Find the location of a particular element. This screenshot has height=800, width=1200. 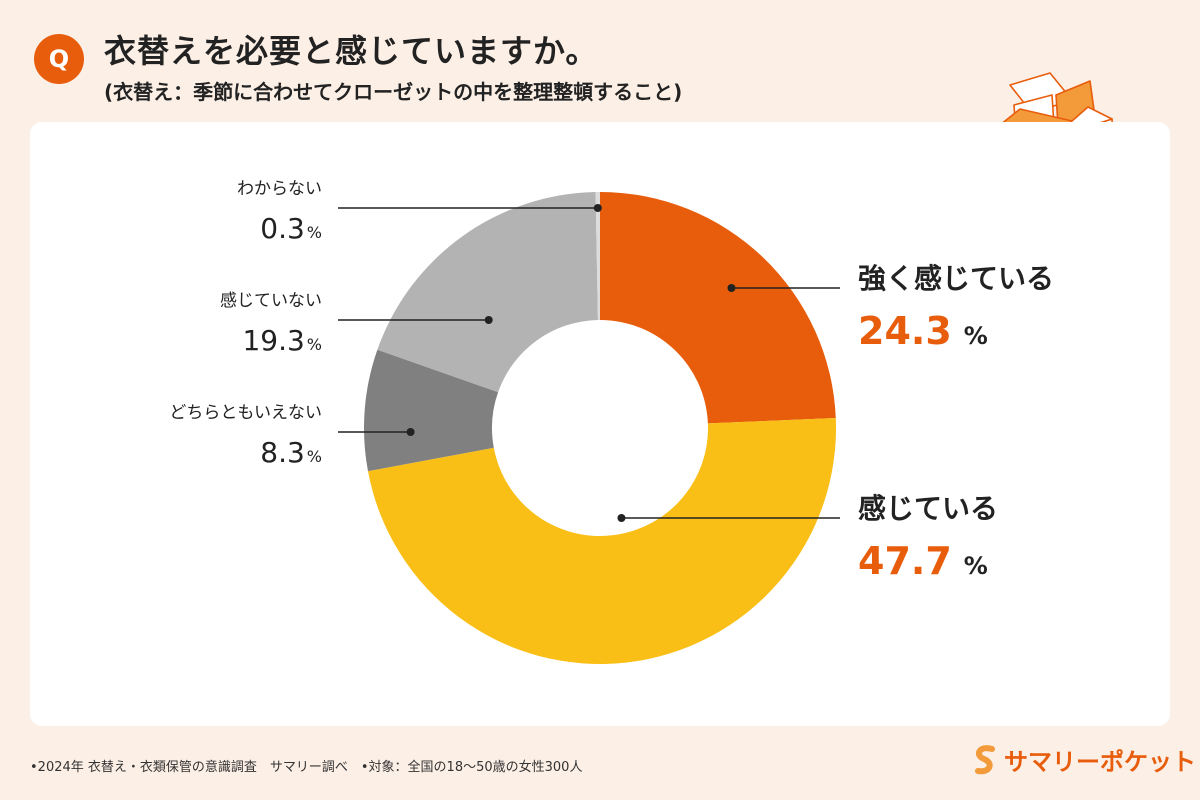

slice-value-3: 8.3 is located at coordinates (282, 452).